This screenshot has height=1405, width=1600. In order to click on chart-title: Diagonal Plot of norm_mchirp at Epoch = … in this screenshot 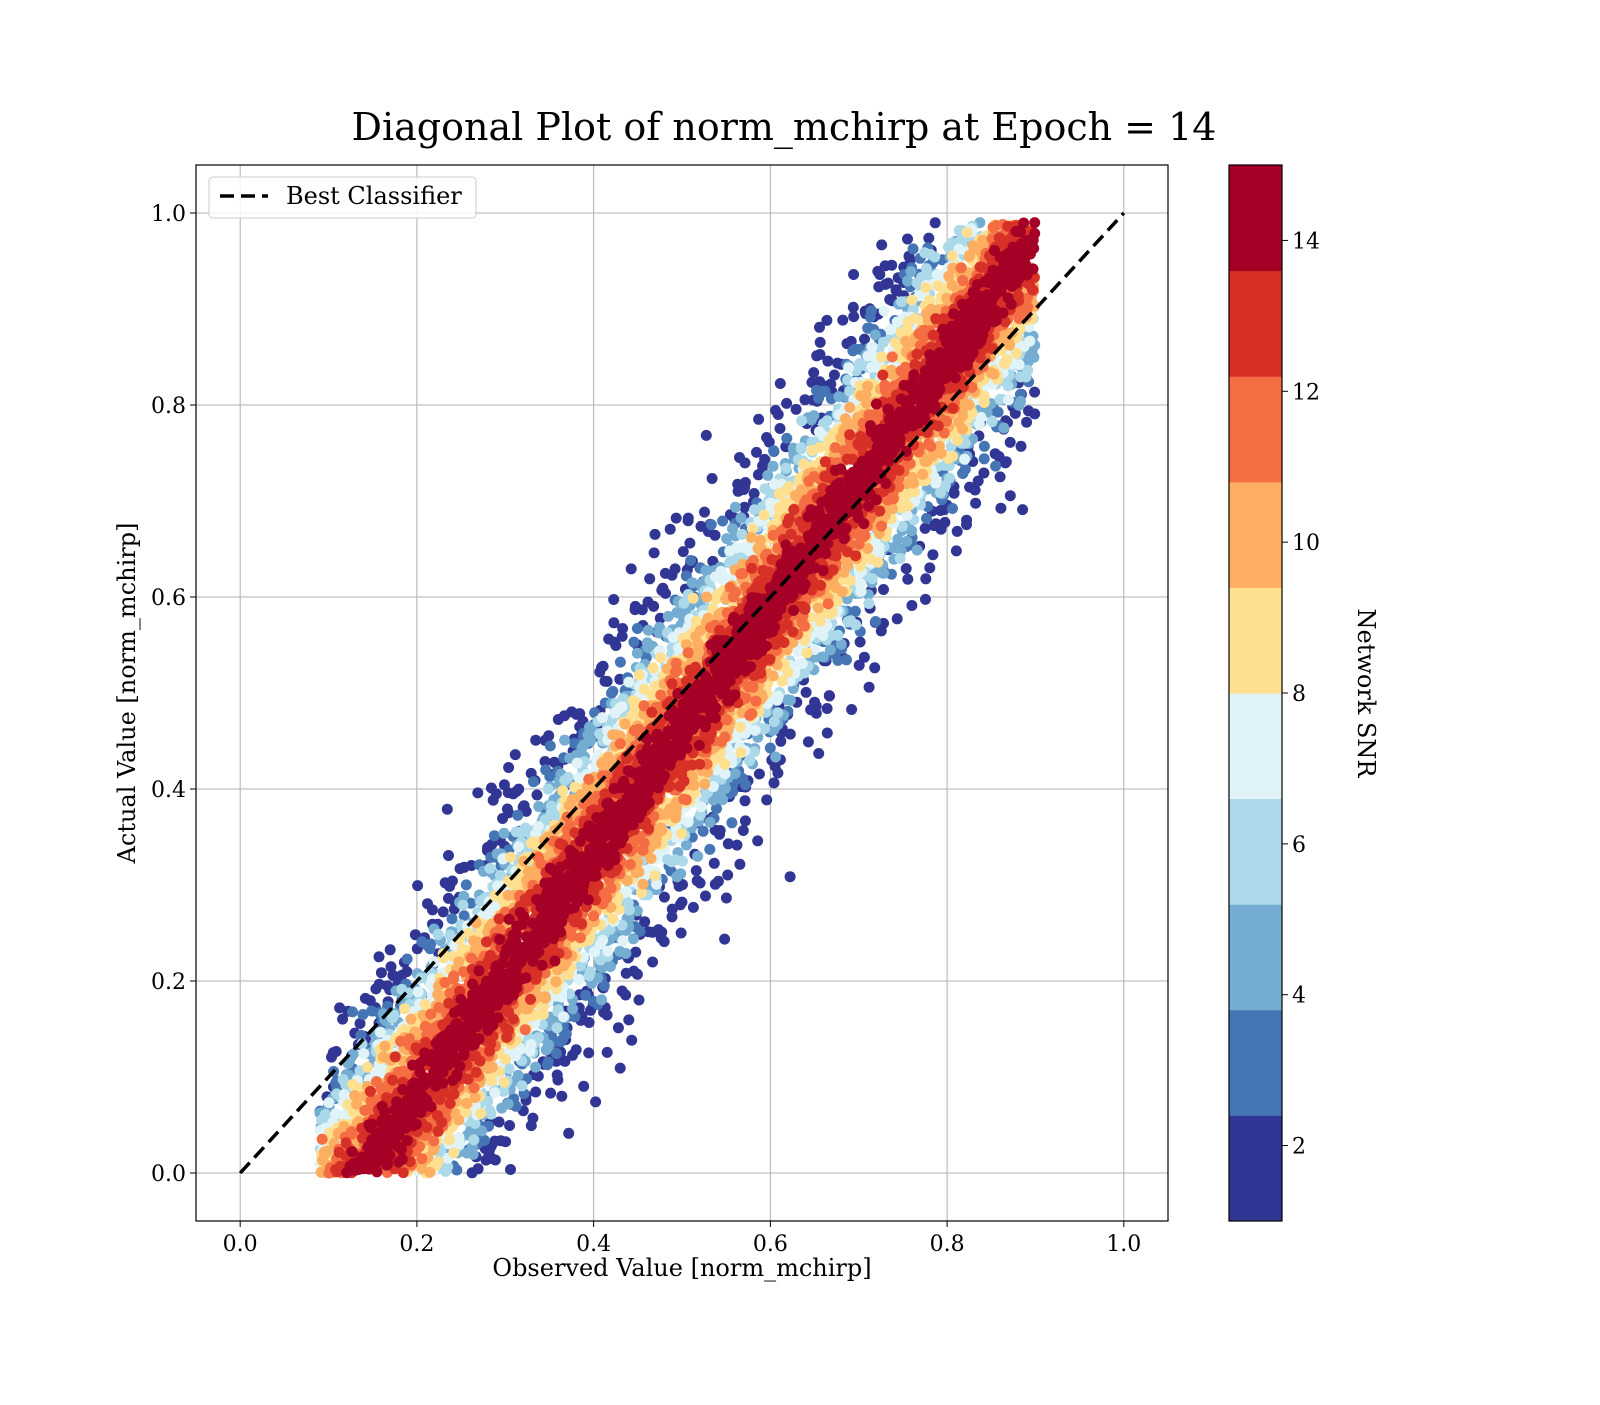, I will do `click(784, 127)`.